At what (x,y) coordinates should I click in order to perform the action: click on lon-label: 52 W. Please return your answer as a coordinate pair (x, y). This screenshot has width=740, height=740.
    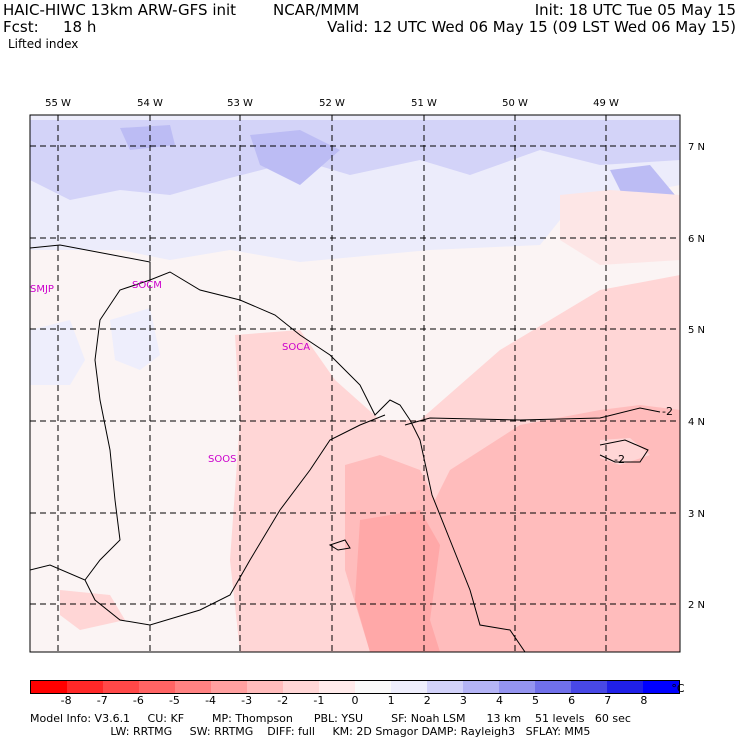
    Looking at the image, I should click on (332, 103).